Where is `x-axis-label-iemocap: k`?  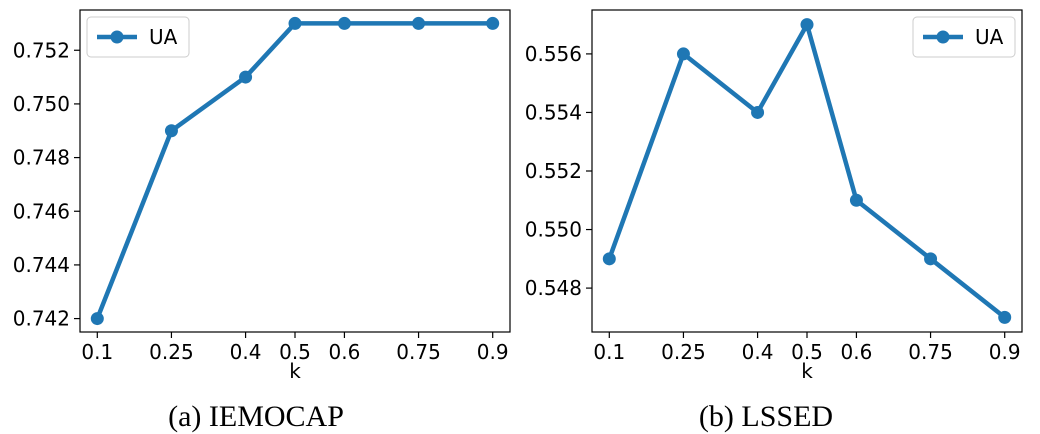 x-axis-label-iemocap: k is located at coordinates (295, 371).